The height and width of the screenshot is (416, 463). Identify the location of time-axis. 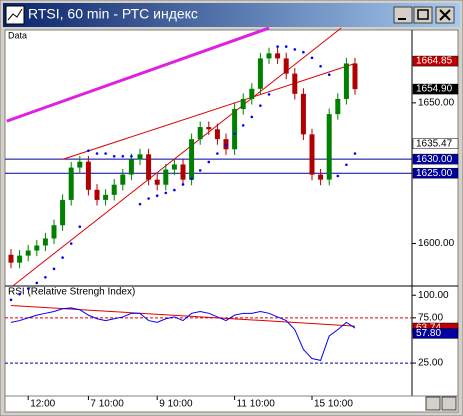
(231, 404).